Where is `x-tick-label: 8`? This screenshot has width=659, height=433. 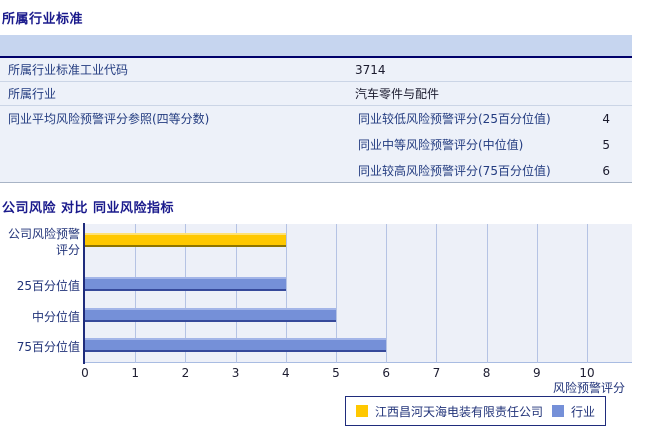 x-tick-label: 8 is located at coordinates (486, 373).